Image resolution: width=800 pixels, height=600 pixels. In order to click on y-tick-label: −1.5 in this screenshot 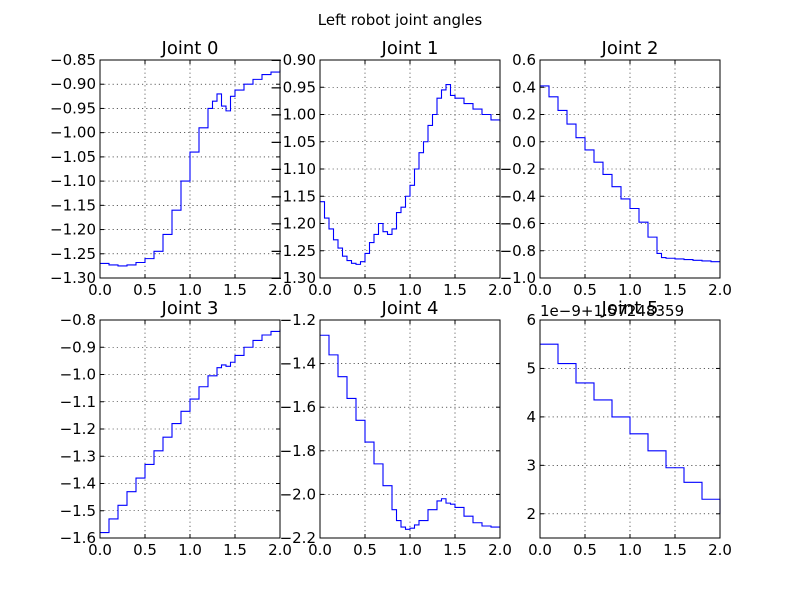, I will do `click(78, 511)`.